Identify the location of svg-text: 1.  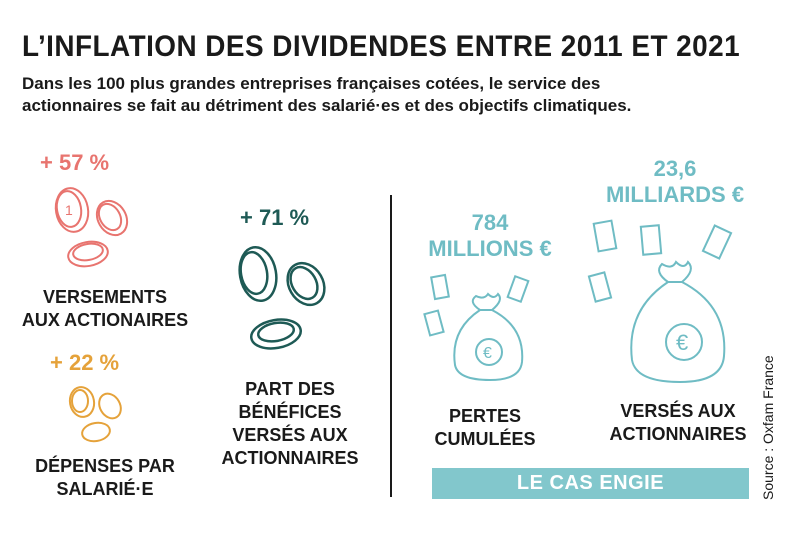
(69, 210).